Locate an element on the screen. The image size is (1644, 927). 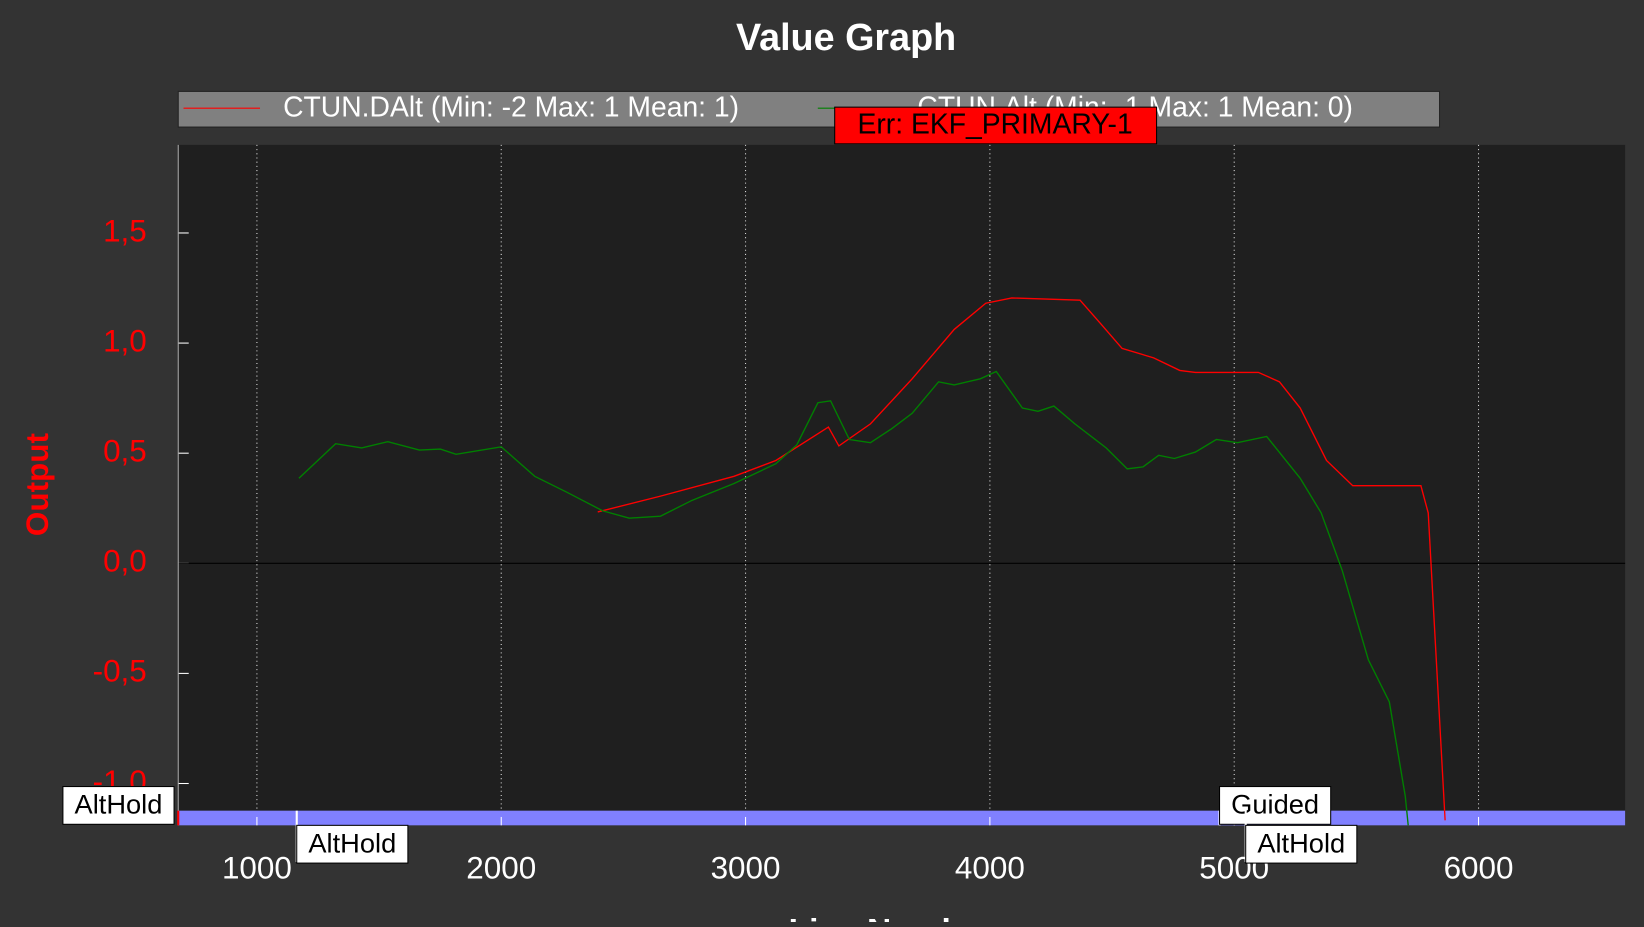
y-tick-label: 0,5 is located at coordinates (125, 450).